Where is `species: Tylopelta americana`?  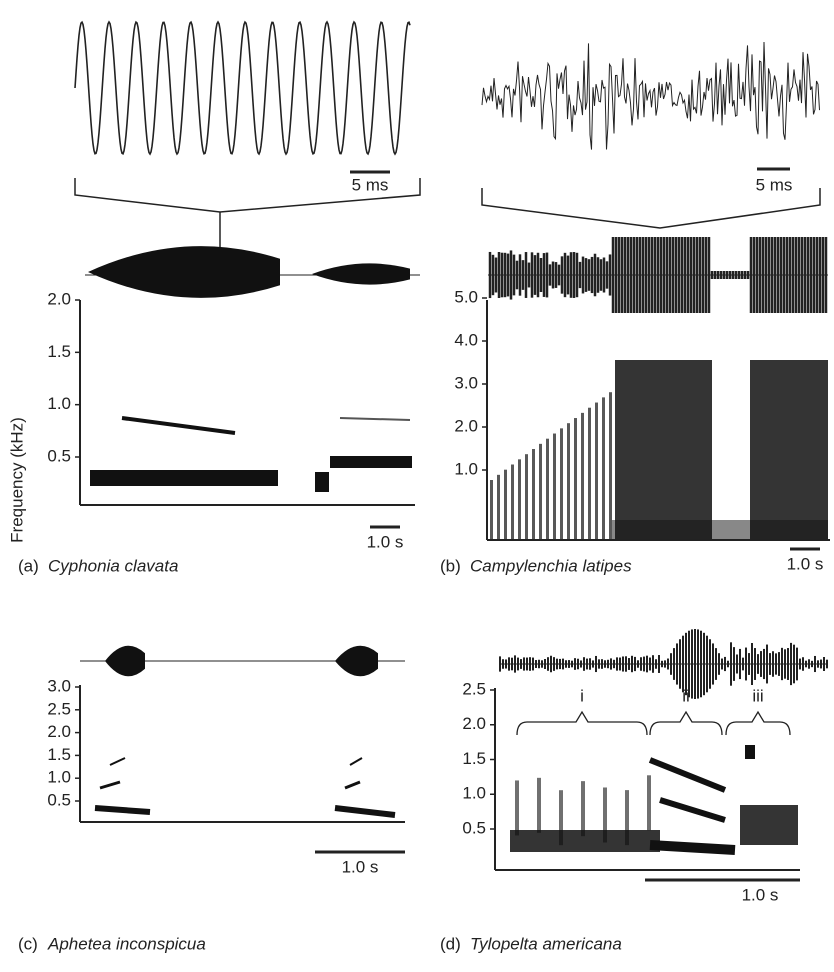 species: Tylopelta americana is located at coordinates (546, 943).